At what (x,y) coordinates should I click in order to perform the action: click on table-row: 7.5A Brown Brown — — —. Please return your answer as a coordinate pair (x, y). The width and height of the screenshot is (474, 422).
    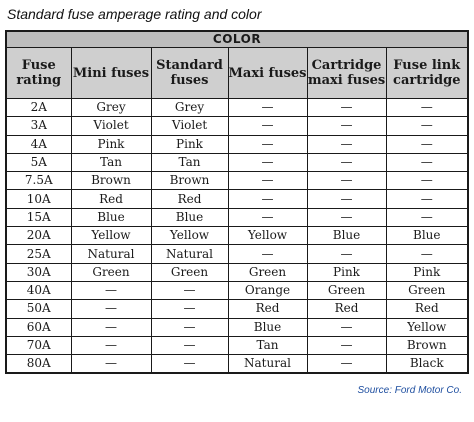
    Looking at the image, I should click on (237, 181).